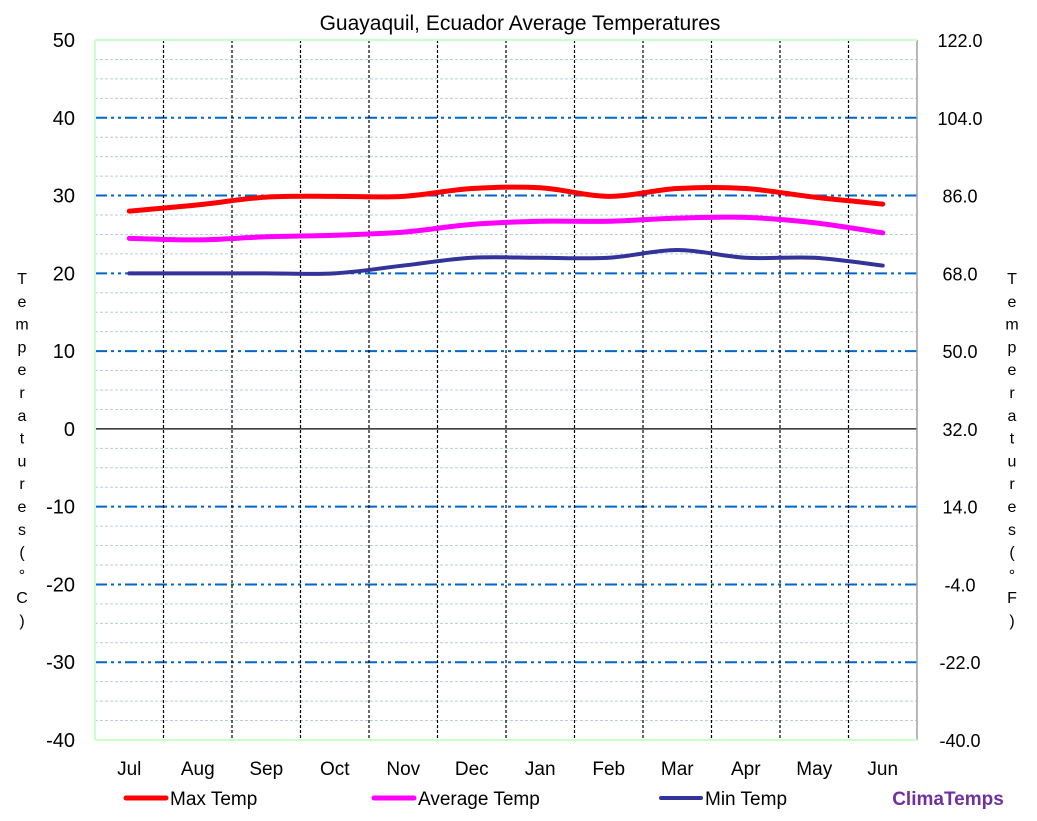 The height and width of the screenshot is (821, 1037). I want to click on y2-tick-label: 14.0, so click(959, 508).